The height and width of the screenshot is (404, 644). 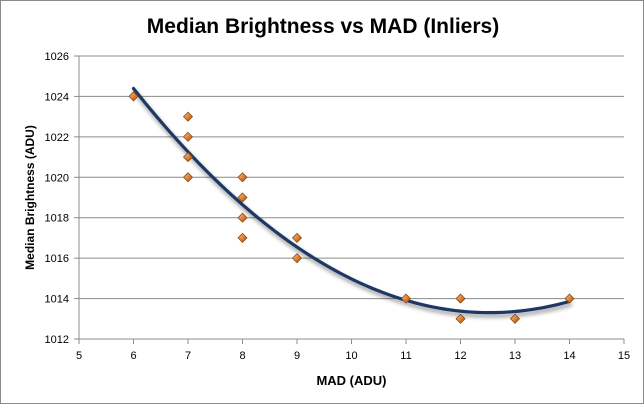 I want to click on y-tick-label: 1016, so click(x=57, y=259).